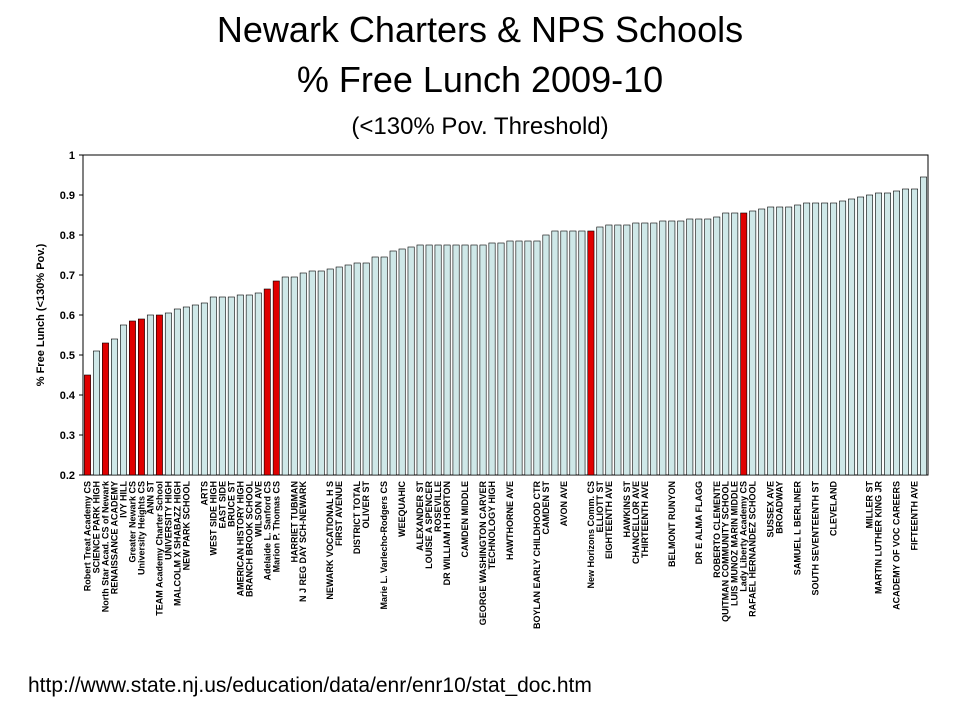 Image resolution: width=960 pixels, height=725 pixels. What do you see at coordinates (438, 506) in the screenshot?
I see `x-tick-label: ROSEVILLE` at bounding box center [438, 506].